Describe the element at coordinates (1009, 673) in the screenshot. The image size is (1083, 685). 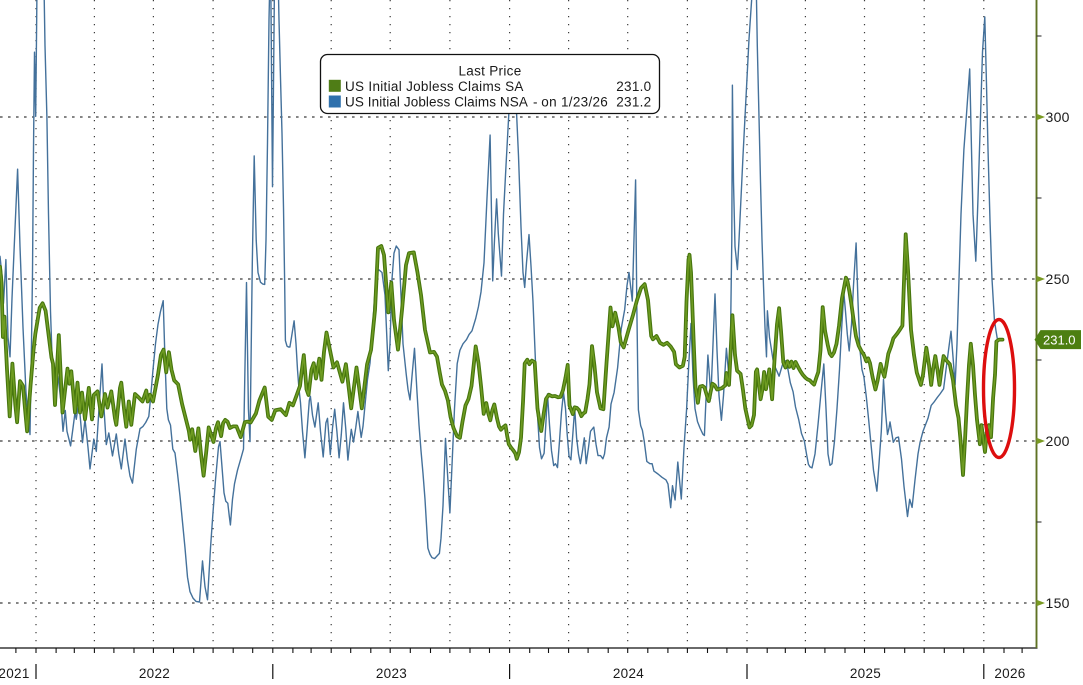
I see `svg-text: 2026` at that location.